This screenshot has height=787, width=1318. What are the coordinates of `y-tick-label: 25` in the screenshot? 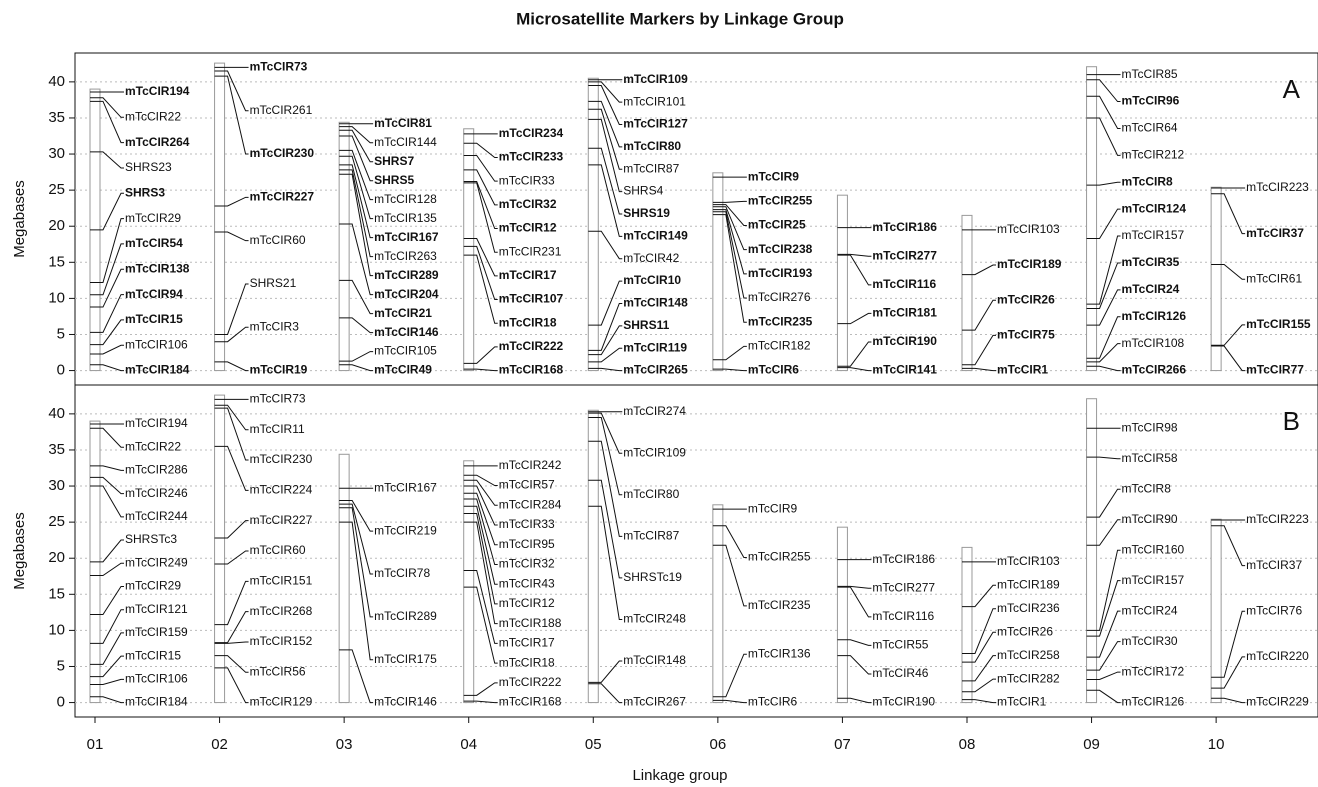 It's located at (56, 189).